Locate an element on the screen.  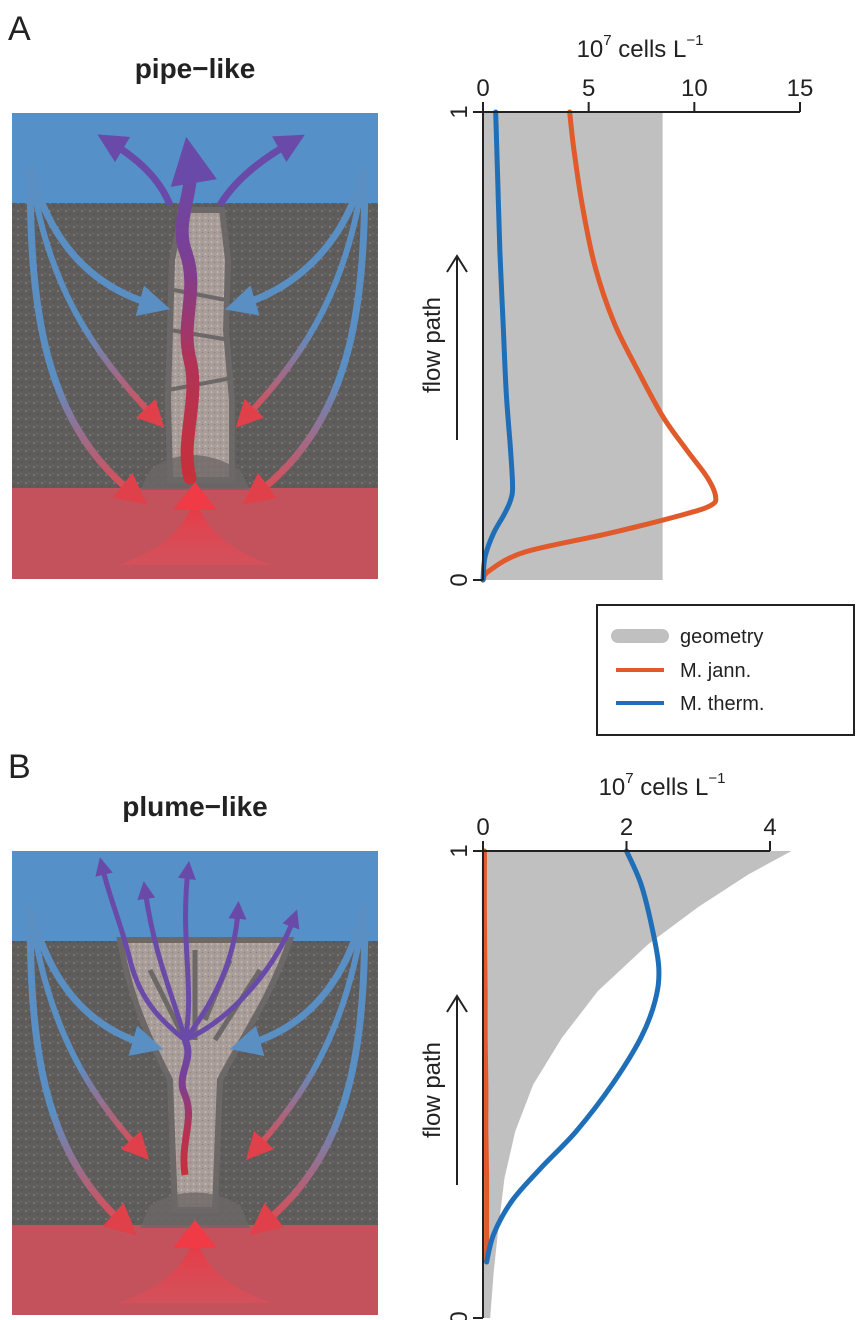
plume-like-illustration is located at coordinates (195, 1083).